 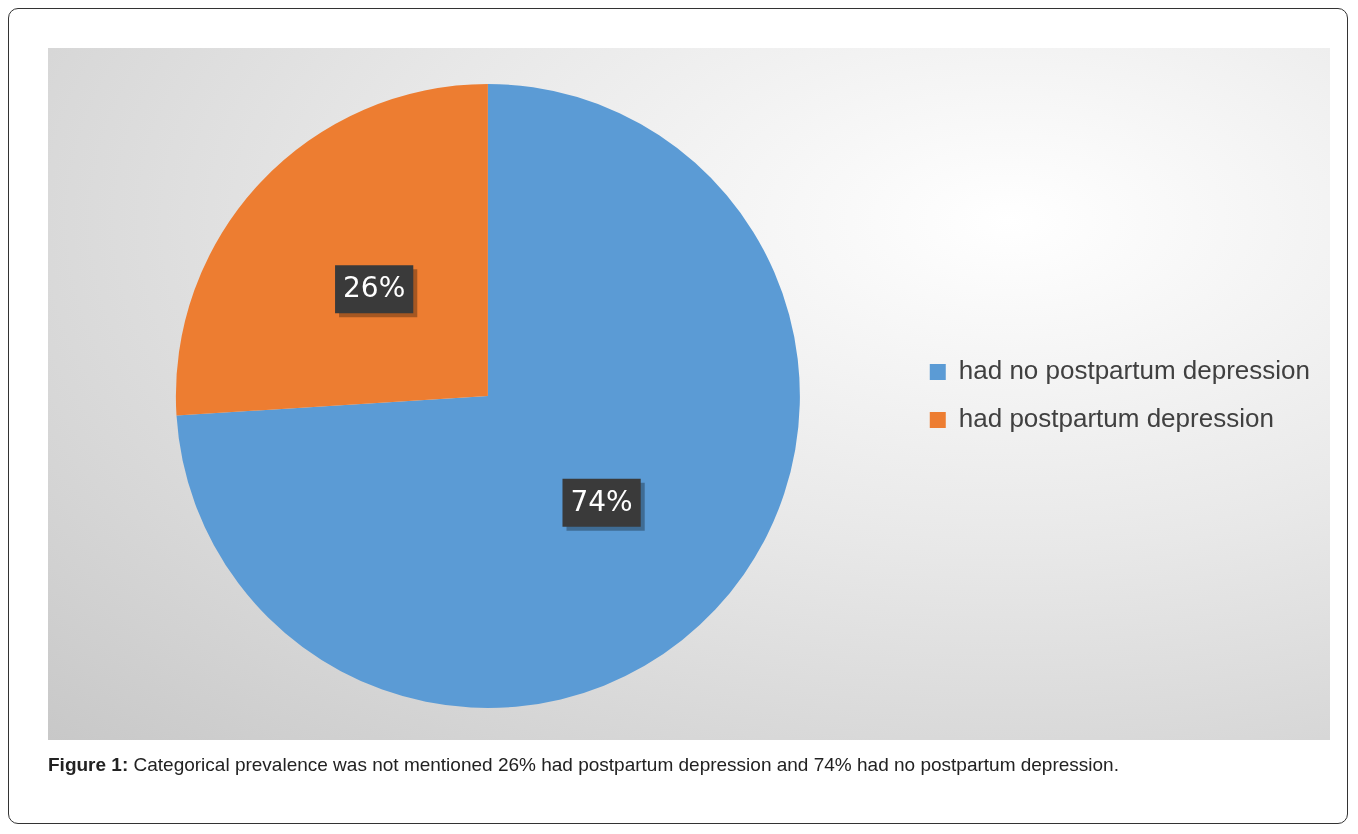 What do you see at coordinates (1134, 370) in the screenshot?
I see `legend-label: had no postpartum depression` at bounding box center [1134, 370].